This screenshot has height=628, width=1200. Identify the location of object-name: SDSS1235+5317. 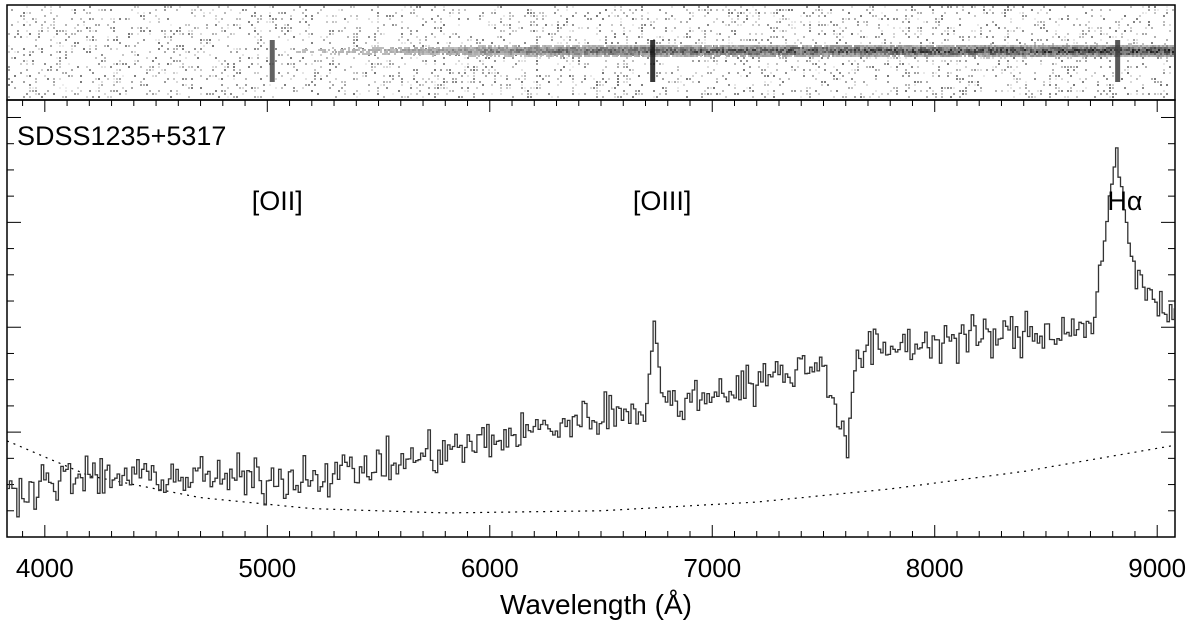
(121, 136).